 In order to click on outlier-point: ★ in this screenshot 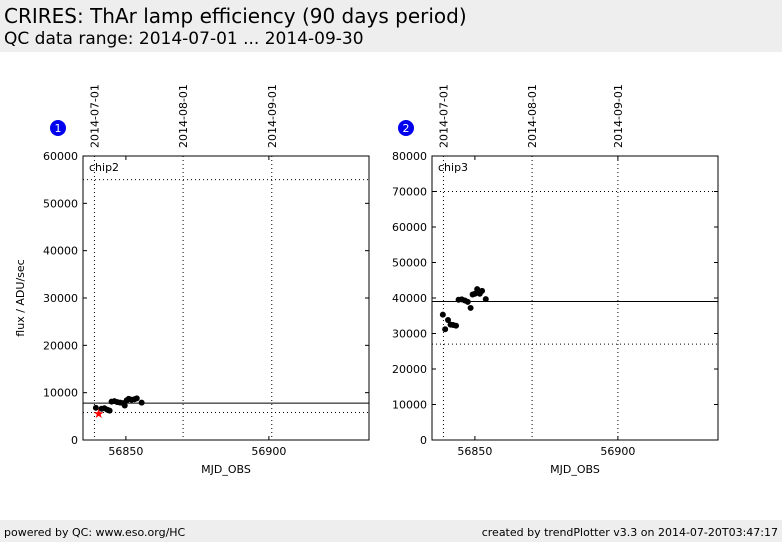, I will do `click(99, 414)`.